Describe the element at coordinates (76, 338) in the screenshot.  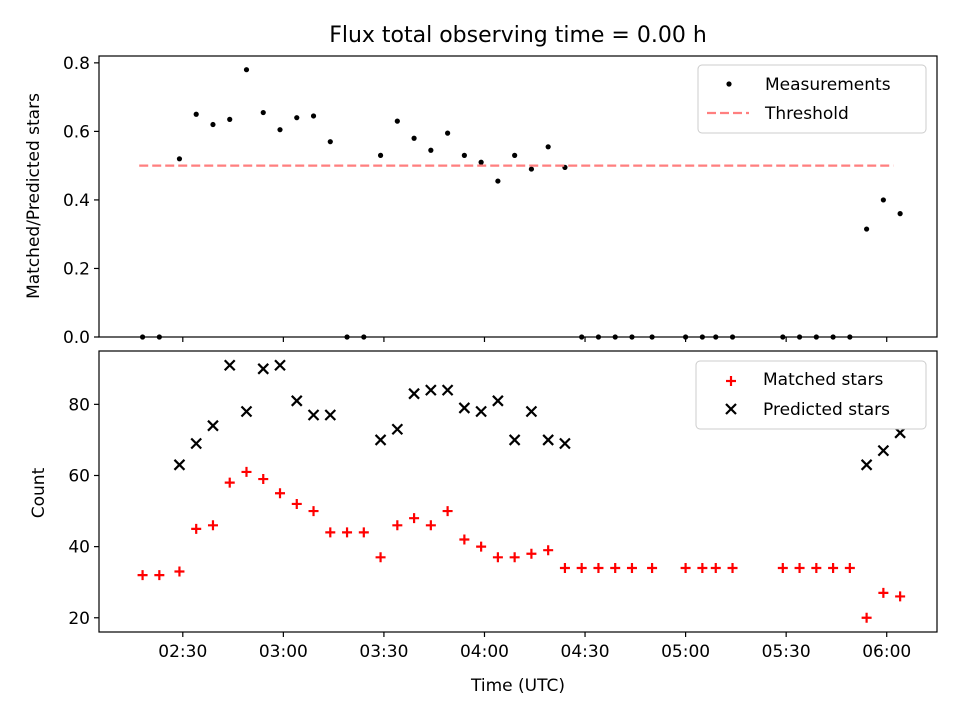
I see `y-tick-label: 0.0` at that location.